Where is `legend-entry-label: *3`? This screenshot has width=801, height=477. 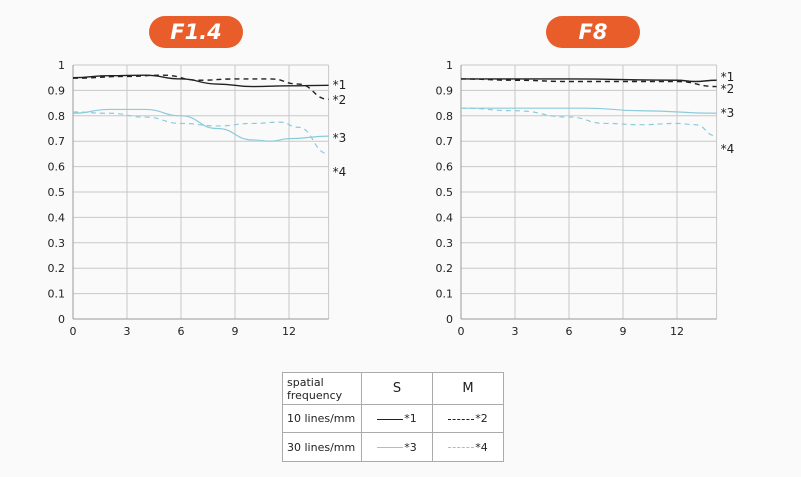
legend-entry-label: *3 is located at coordinates (410, 447).